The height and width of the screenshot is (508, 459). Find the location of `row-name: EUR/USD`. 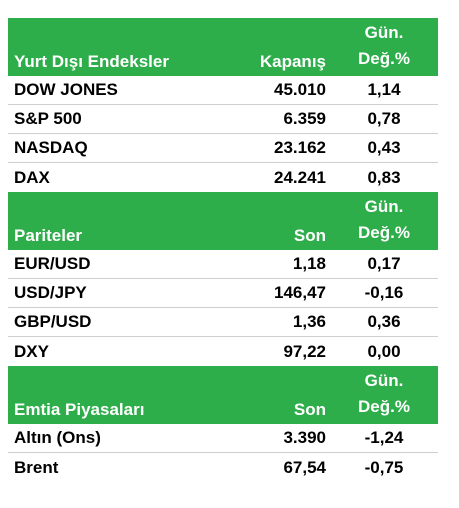

row-name: EUR/USD is located at coordinates (52, 263).